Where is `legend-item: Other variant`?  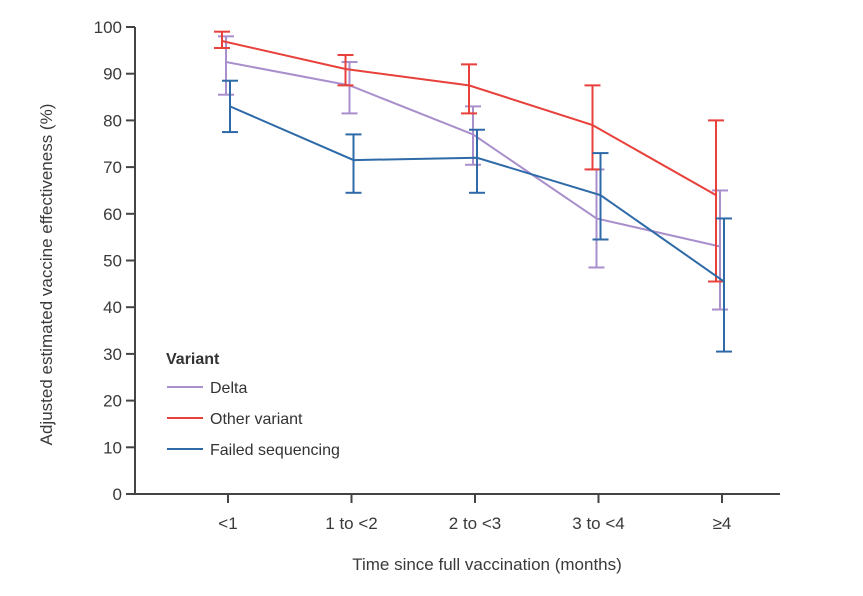
legend-item: Other variant is located at coordinates (235, 419).